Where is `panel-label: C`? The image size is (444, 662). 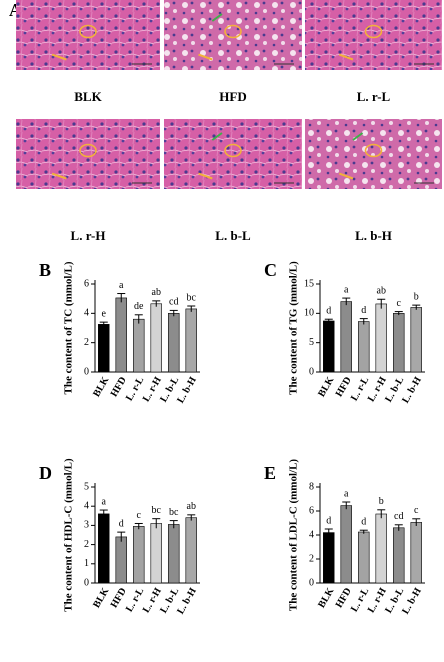 panel-label: C is located at coordinates (270, 270).